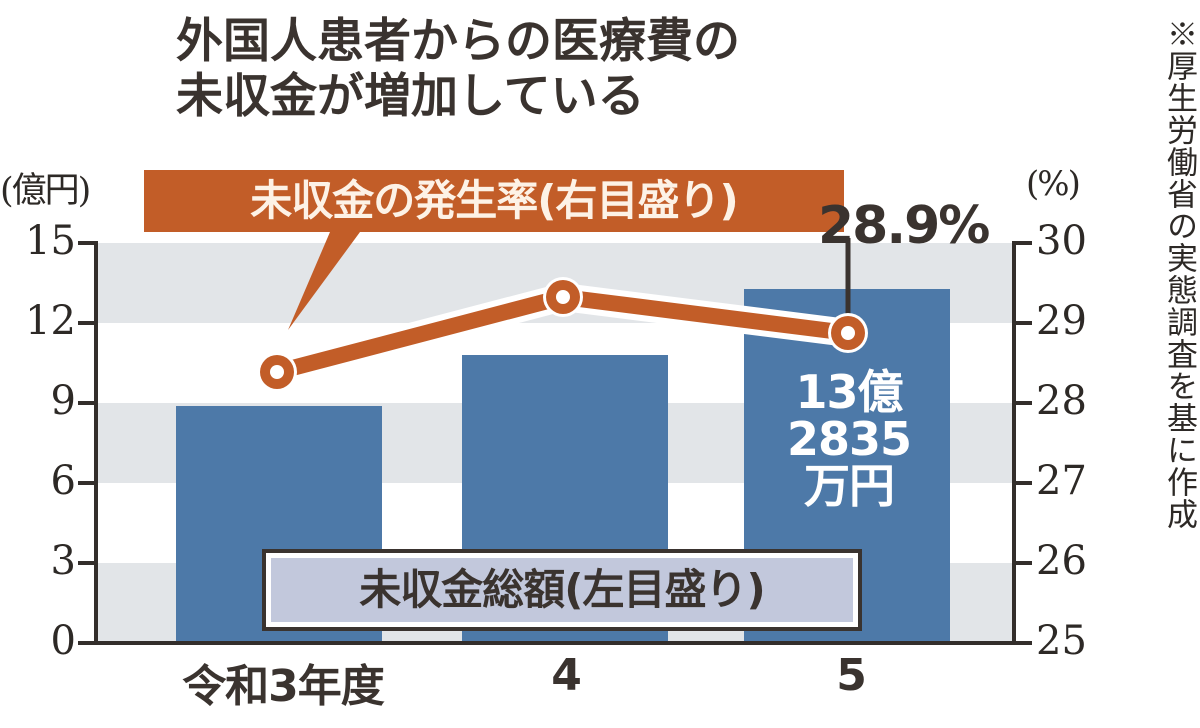  I want to click on source-note: ※厚生労働省の実態調査を基に作成, so click(1179, 274).